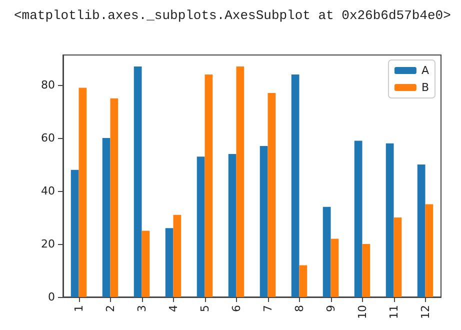  Describe the element at coordinates (141, 308) in the screenshot. I see `x-tick-label: 3` at that location.